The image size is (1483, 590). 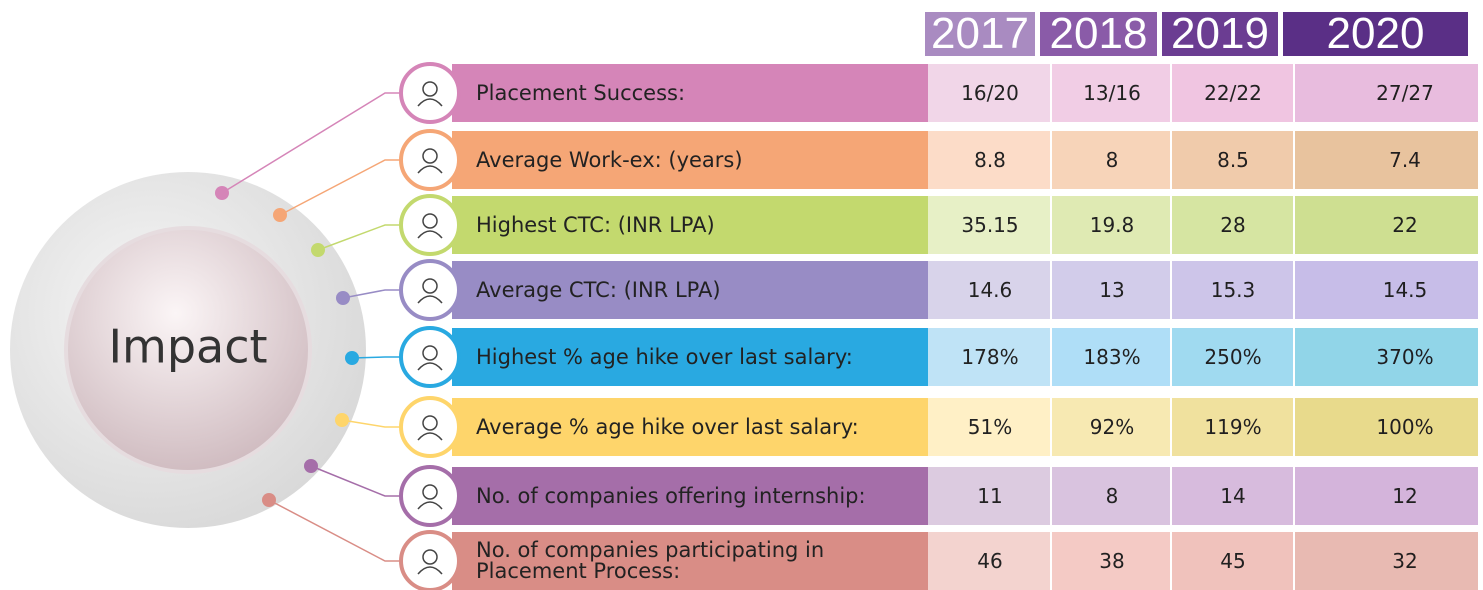 I want to click on year-header: 2020, so click(x=1375, y=33).